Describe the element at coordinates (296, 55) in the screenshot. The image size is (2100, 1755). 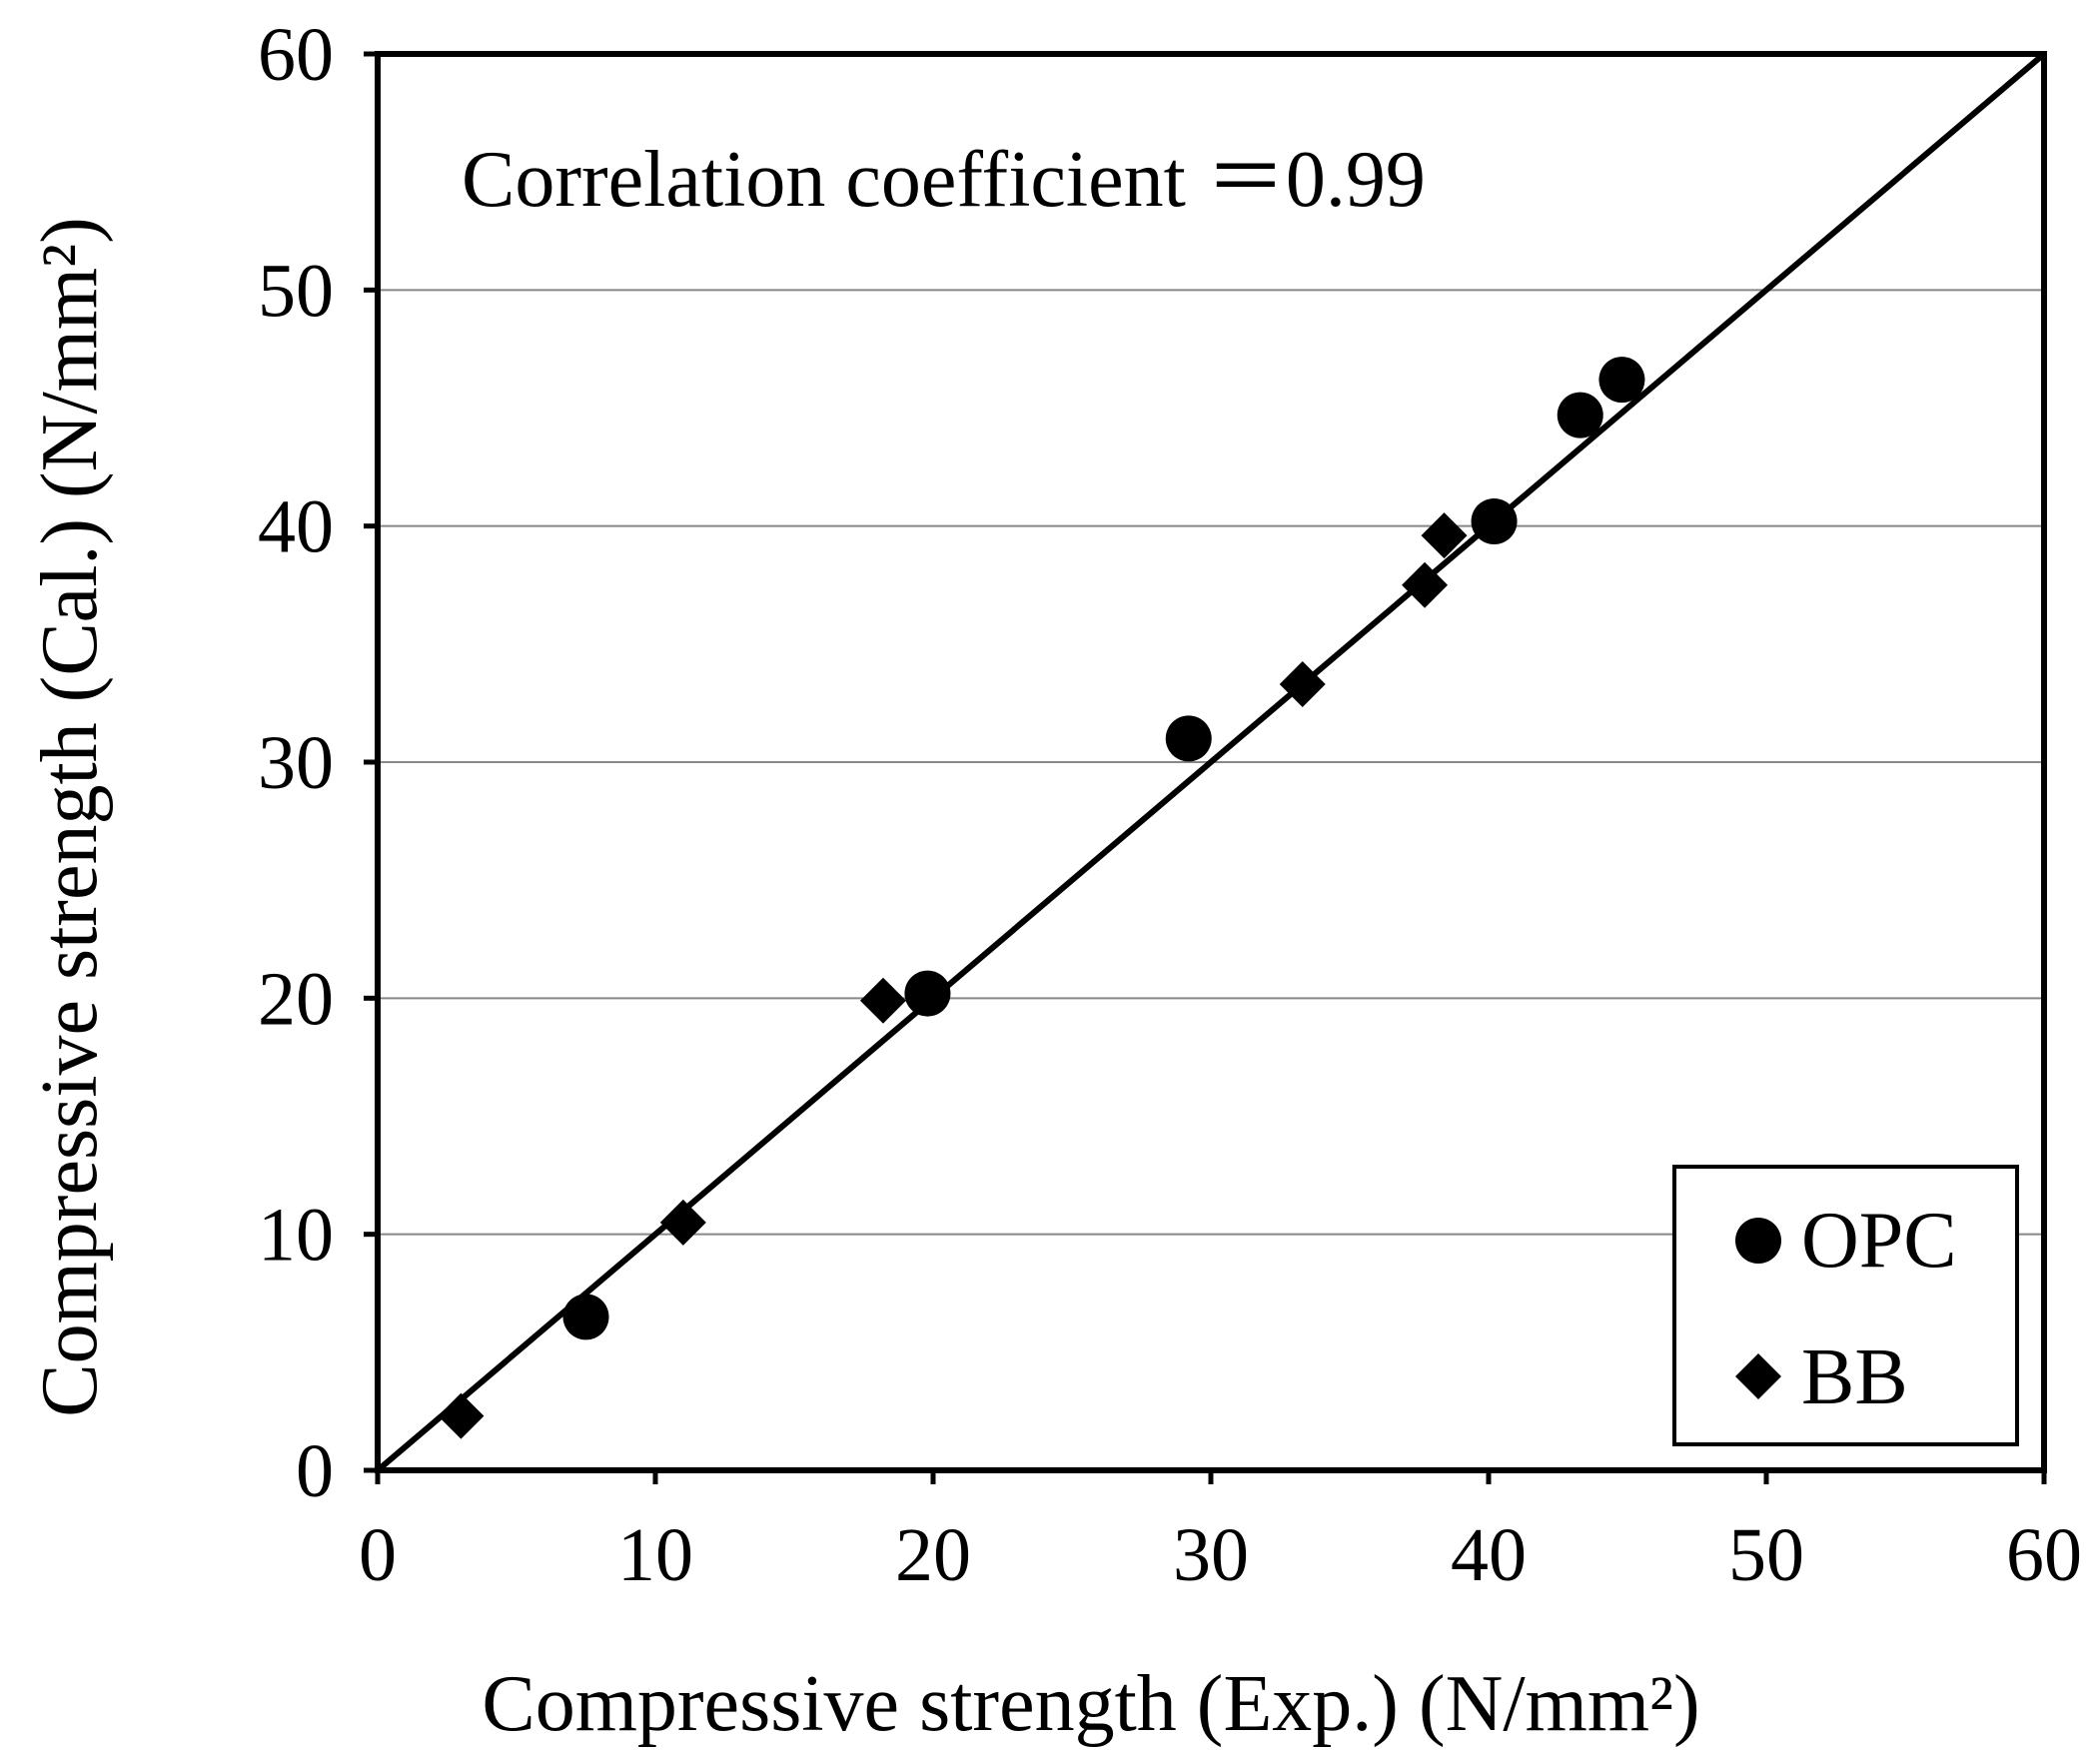
I see `y-tick-label-60: 60` at that location.